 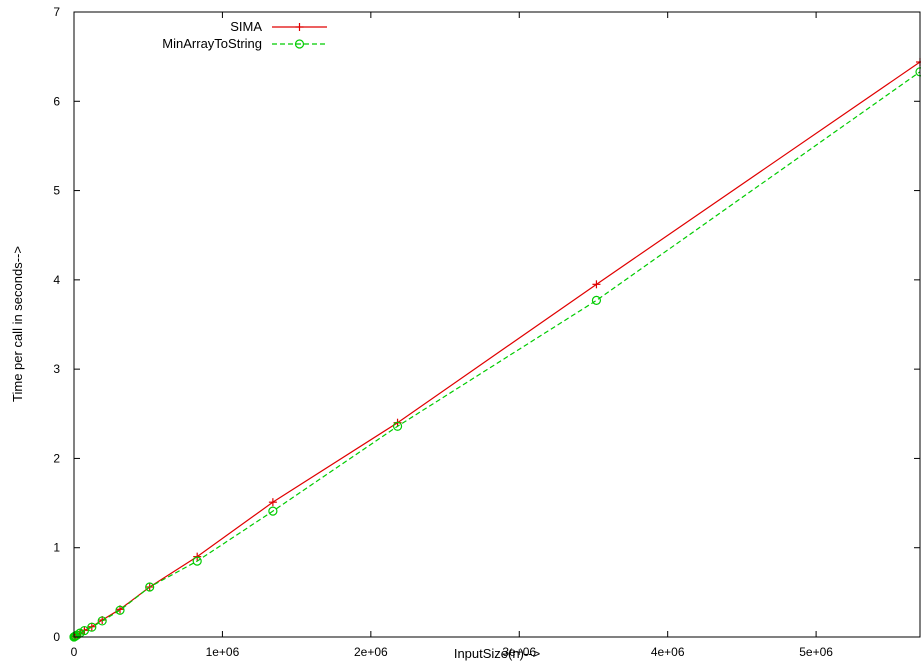 I want to click on x-tick-label: 3e+06, so click(x=519, y=652).